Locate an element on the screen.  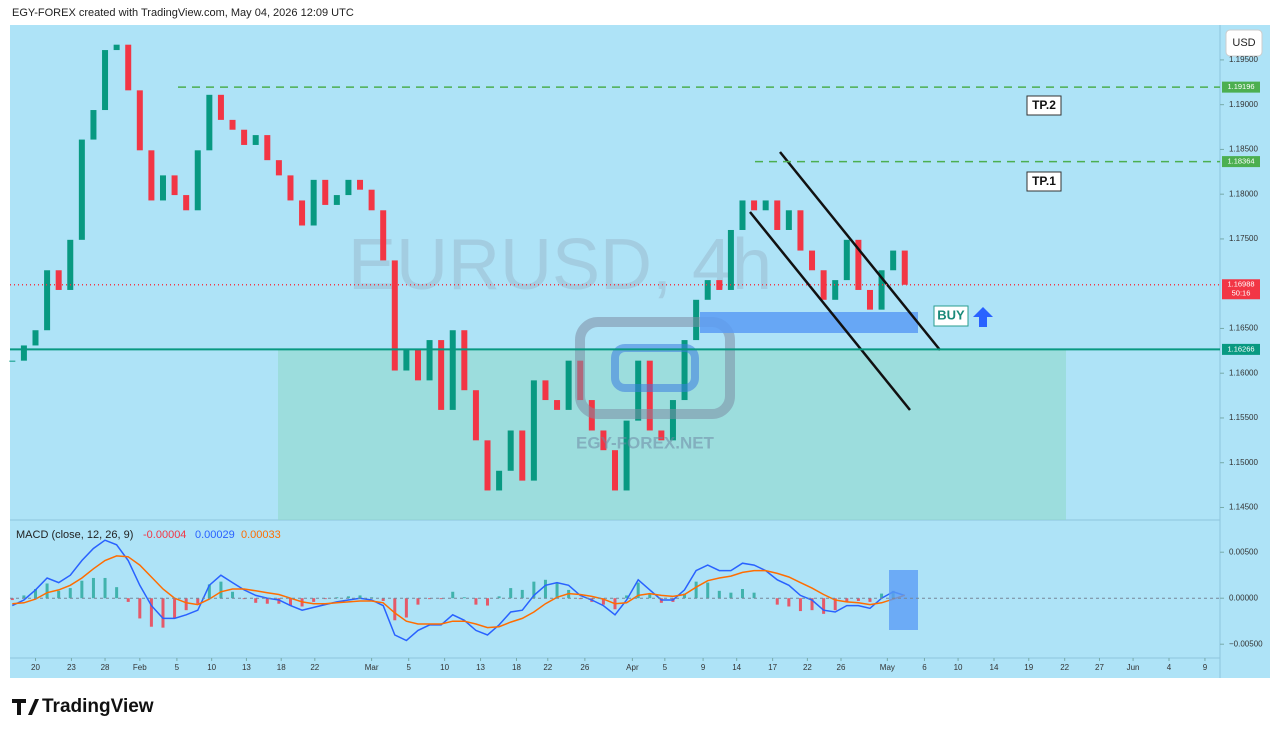
y-tick-label: 1.14500 is located at coordinates (1243, 507).